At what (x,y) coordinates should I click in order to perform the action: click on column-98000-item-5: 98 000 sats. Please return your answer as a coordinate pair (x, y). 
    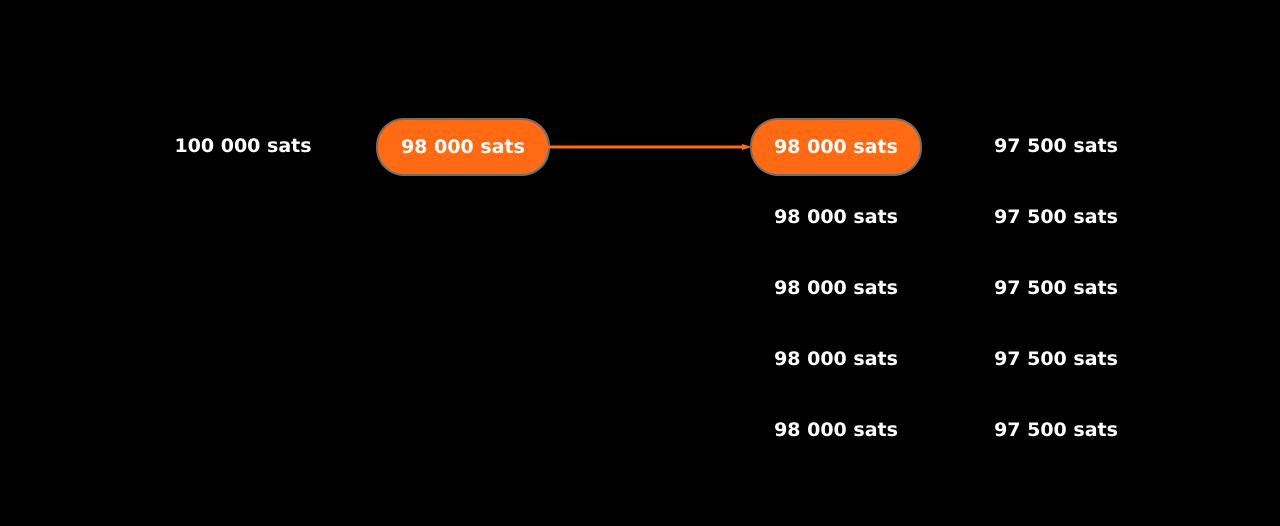
    Looking at the image, I should click on (836, 430).